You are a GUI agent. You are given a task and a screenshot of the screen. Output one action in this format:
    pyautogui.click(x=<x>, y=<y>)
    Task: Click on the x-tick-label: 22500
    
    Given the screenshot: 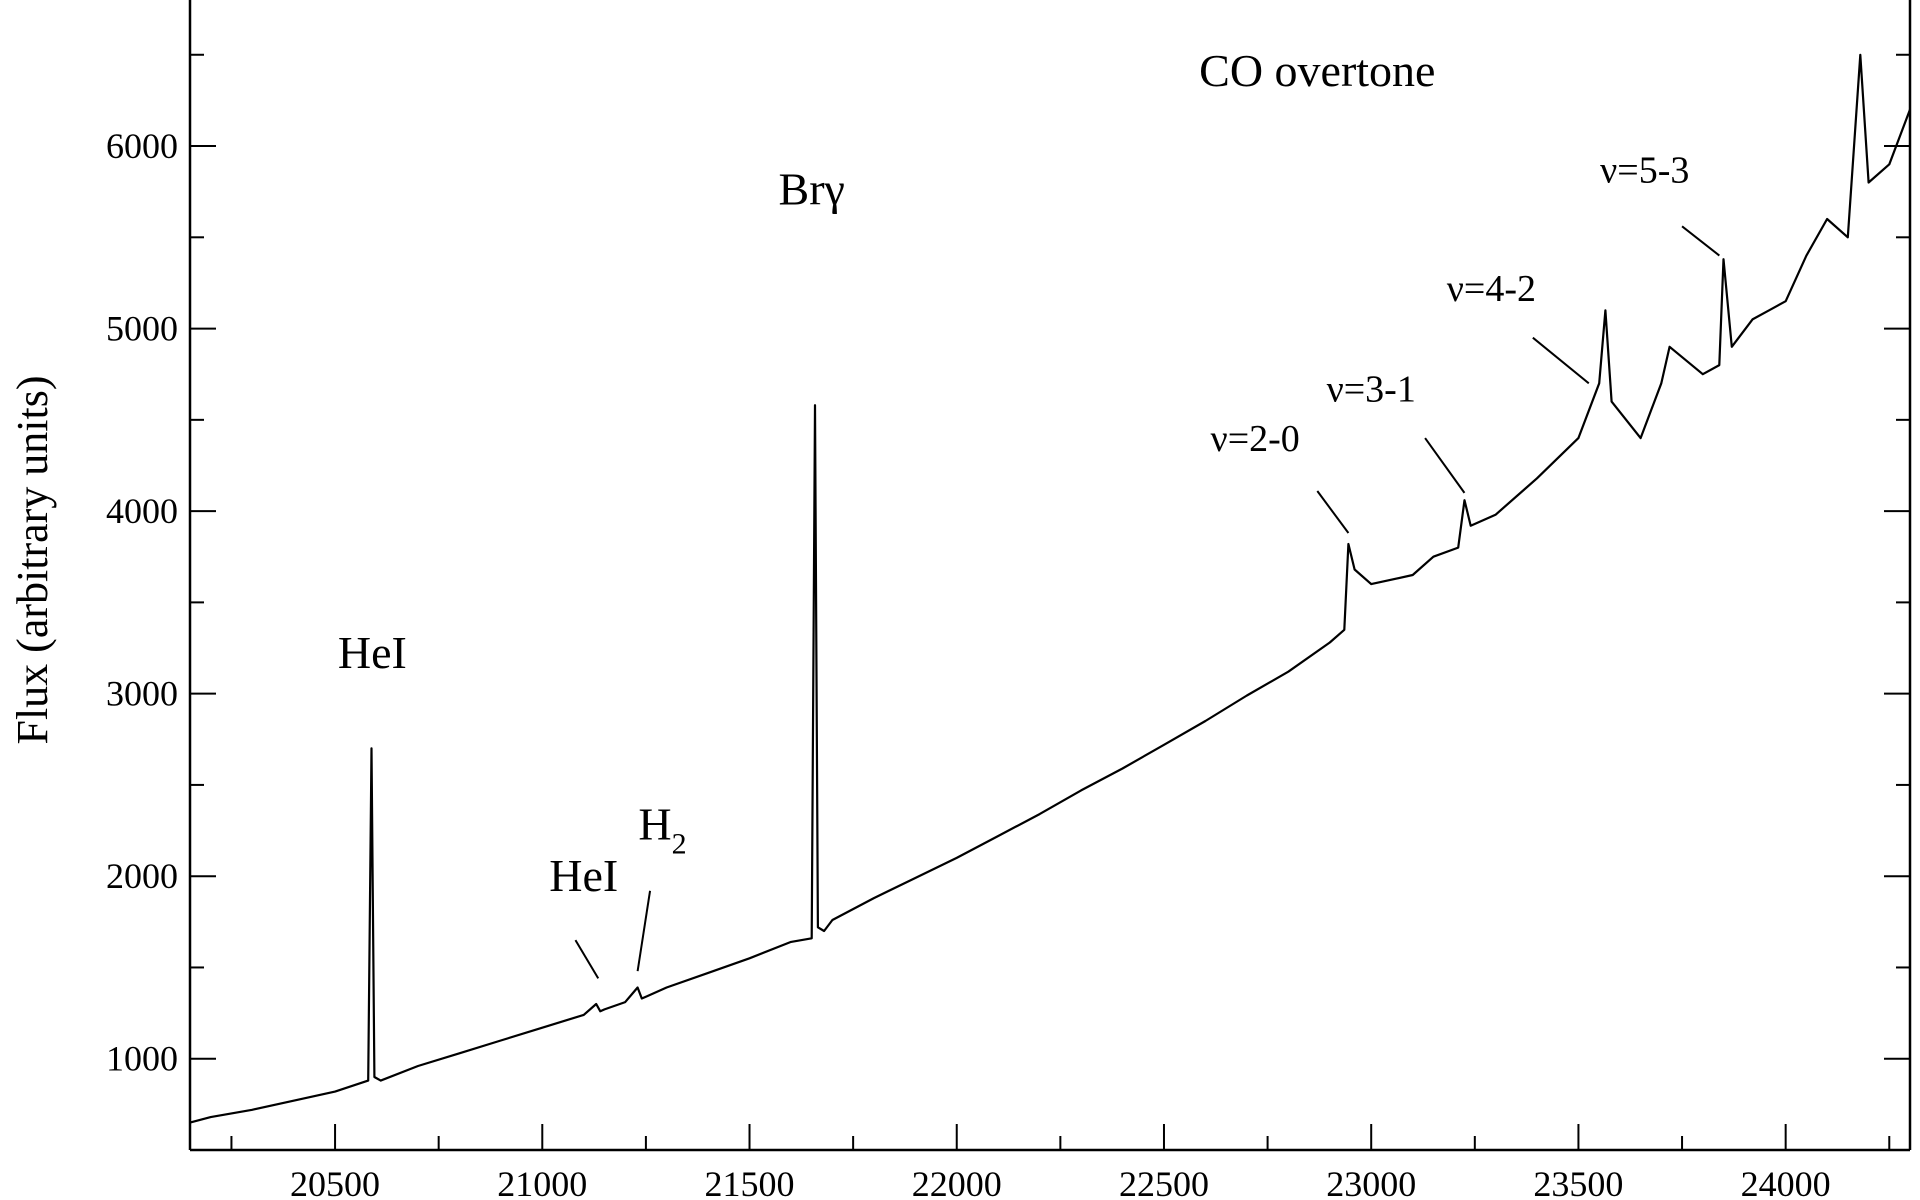 What is the action you would take?
    pyautogui.click(x=1164, y=1182)
    